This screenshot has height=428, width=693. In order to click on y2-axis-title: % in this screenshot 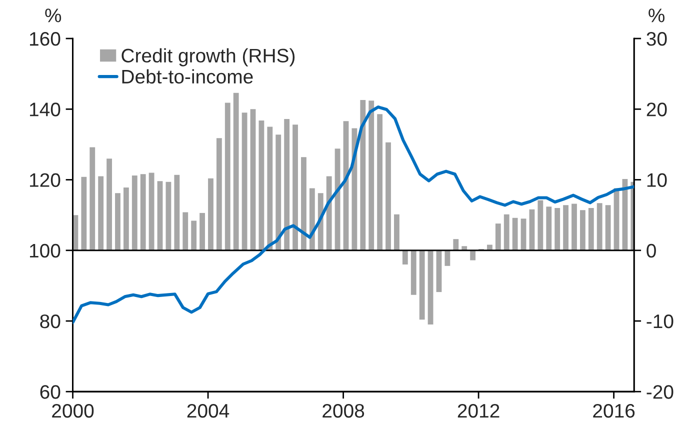, I will do `click(656, 15)`.